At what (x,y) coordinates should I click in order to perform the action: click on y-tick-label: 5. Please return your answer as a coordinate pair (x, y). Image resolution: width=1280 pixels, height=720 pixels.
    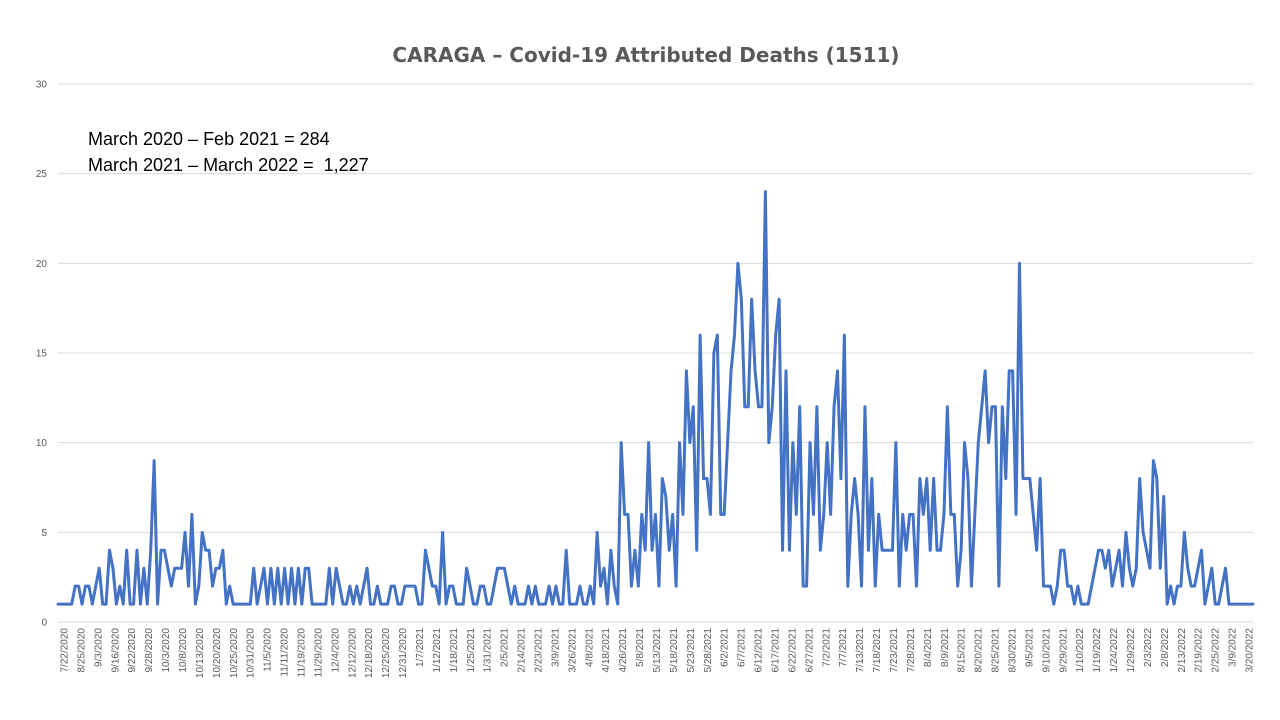
    Looking at the image, I should click on (44, 533).